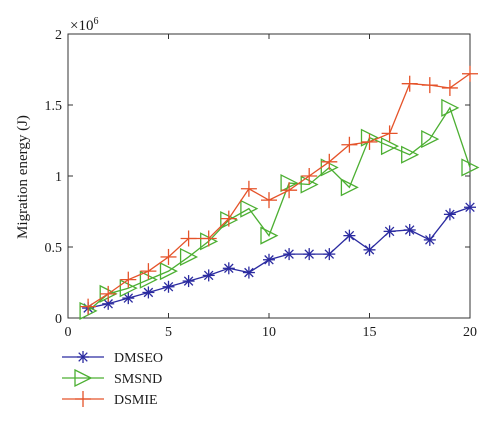  I want to click on legend-label-smsnd: SMSND, so click(138, 379).